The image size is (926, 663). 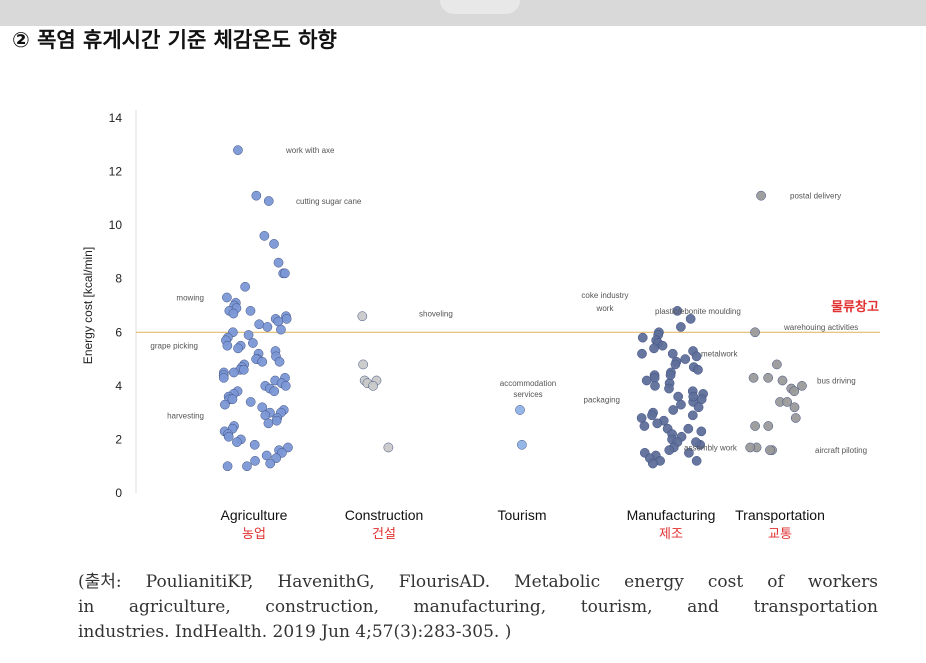 What do you see at coordinates (780, 515) in the screenshot?
I see `x-category-label: Transportation` at bounding box center [780, 515].